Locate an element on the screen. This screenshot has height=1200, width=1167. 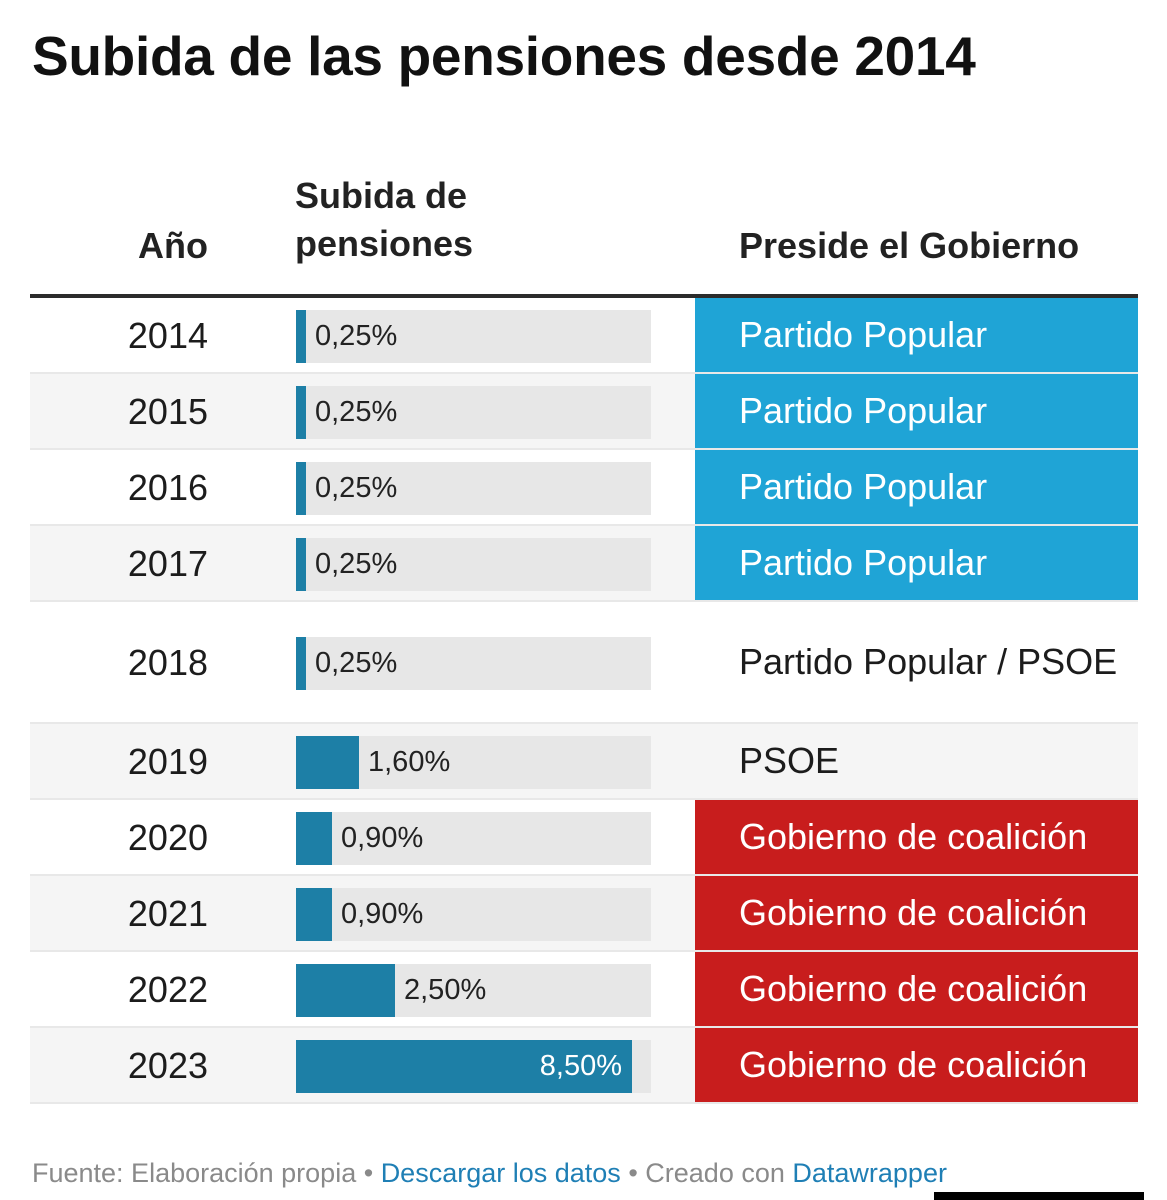
government-cell: Partido Popular / PSOE is located at coordinates (928, 661).